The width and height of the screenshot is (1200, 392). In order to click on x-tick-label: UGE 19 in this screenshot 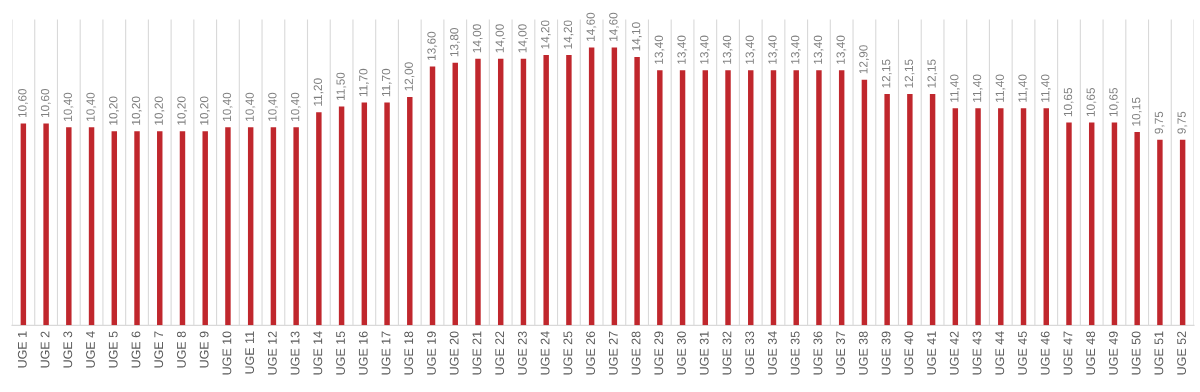, I will do `click(431, 353)`.